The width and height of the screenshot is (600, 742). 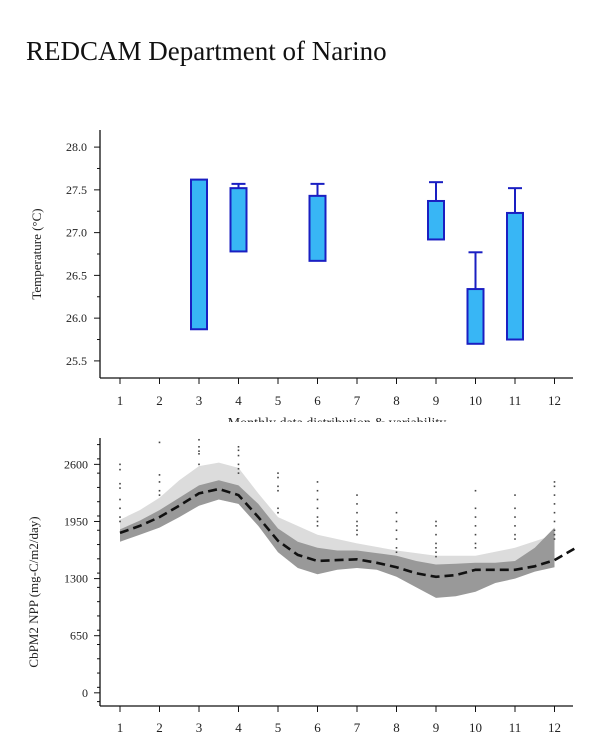 I want to click on y-tick-label: 1300, so click(x=76, y=579).